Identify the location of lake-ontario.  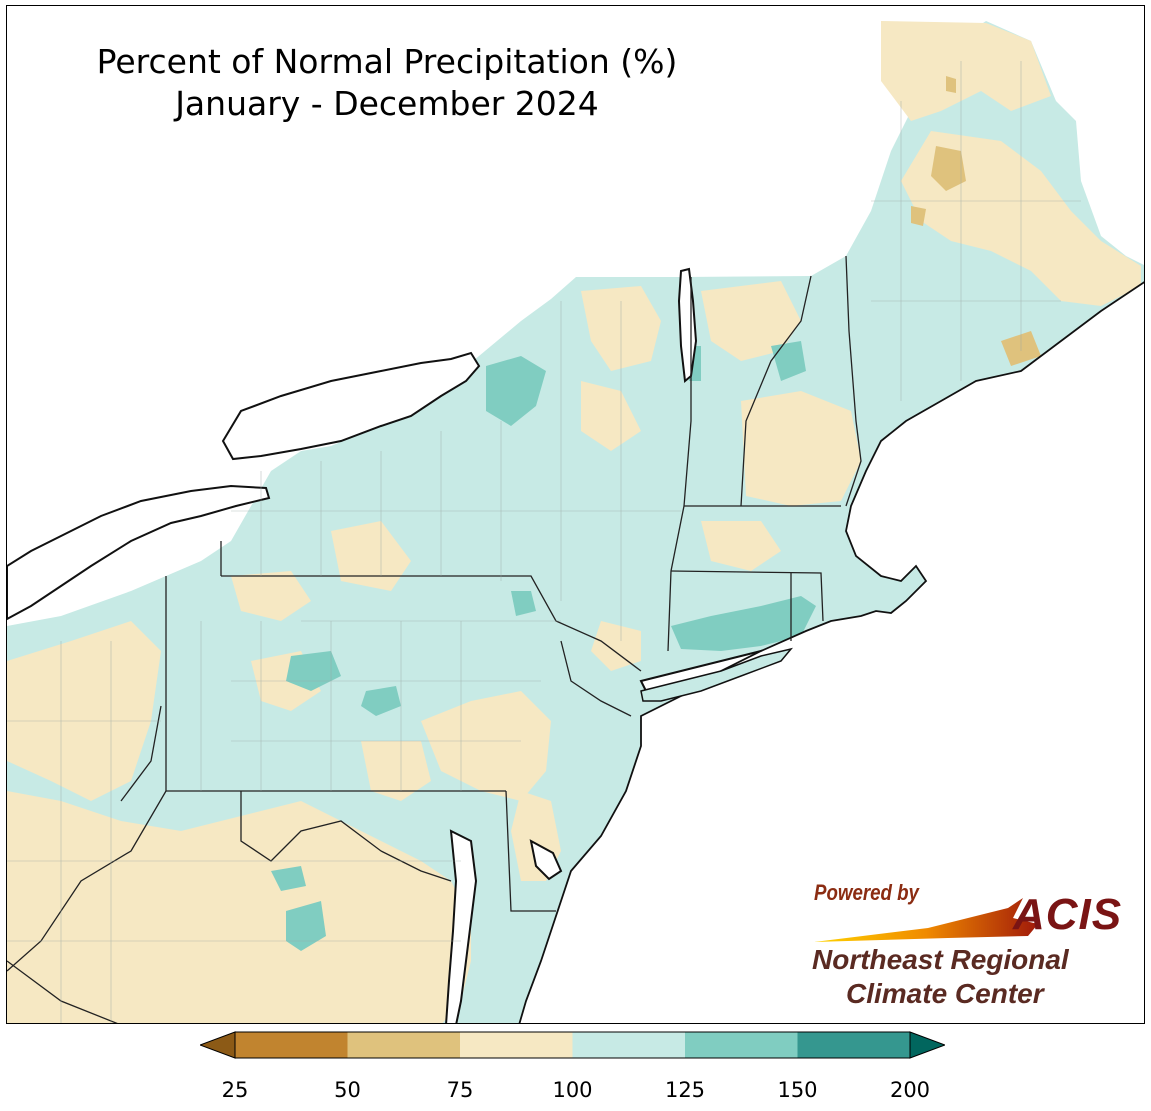
(351, 406).